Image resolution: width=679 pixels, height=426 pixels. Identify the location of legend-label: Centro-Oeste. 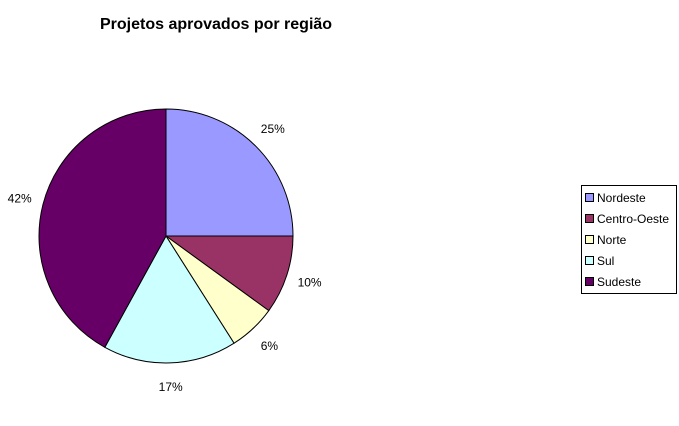
(633, 218).